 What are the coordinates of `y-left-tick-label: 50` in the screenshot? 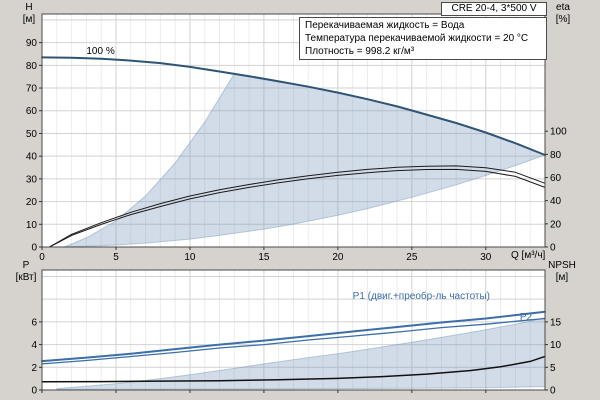 It's located at (32, 134).